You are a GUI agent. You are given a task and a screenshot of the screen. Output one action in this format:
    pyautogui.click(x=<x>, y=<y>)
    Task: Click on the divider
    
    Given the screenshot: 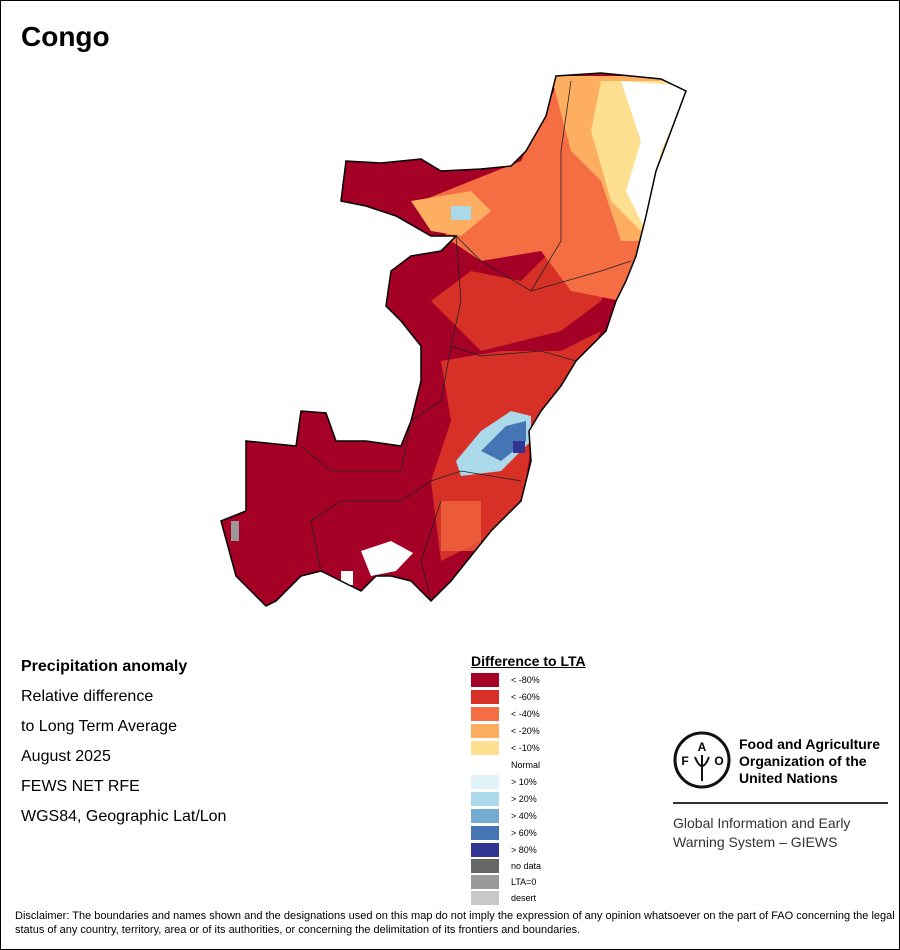 What is the action you would take?
    pyautogui.click(x=780, y=803)
    